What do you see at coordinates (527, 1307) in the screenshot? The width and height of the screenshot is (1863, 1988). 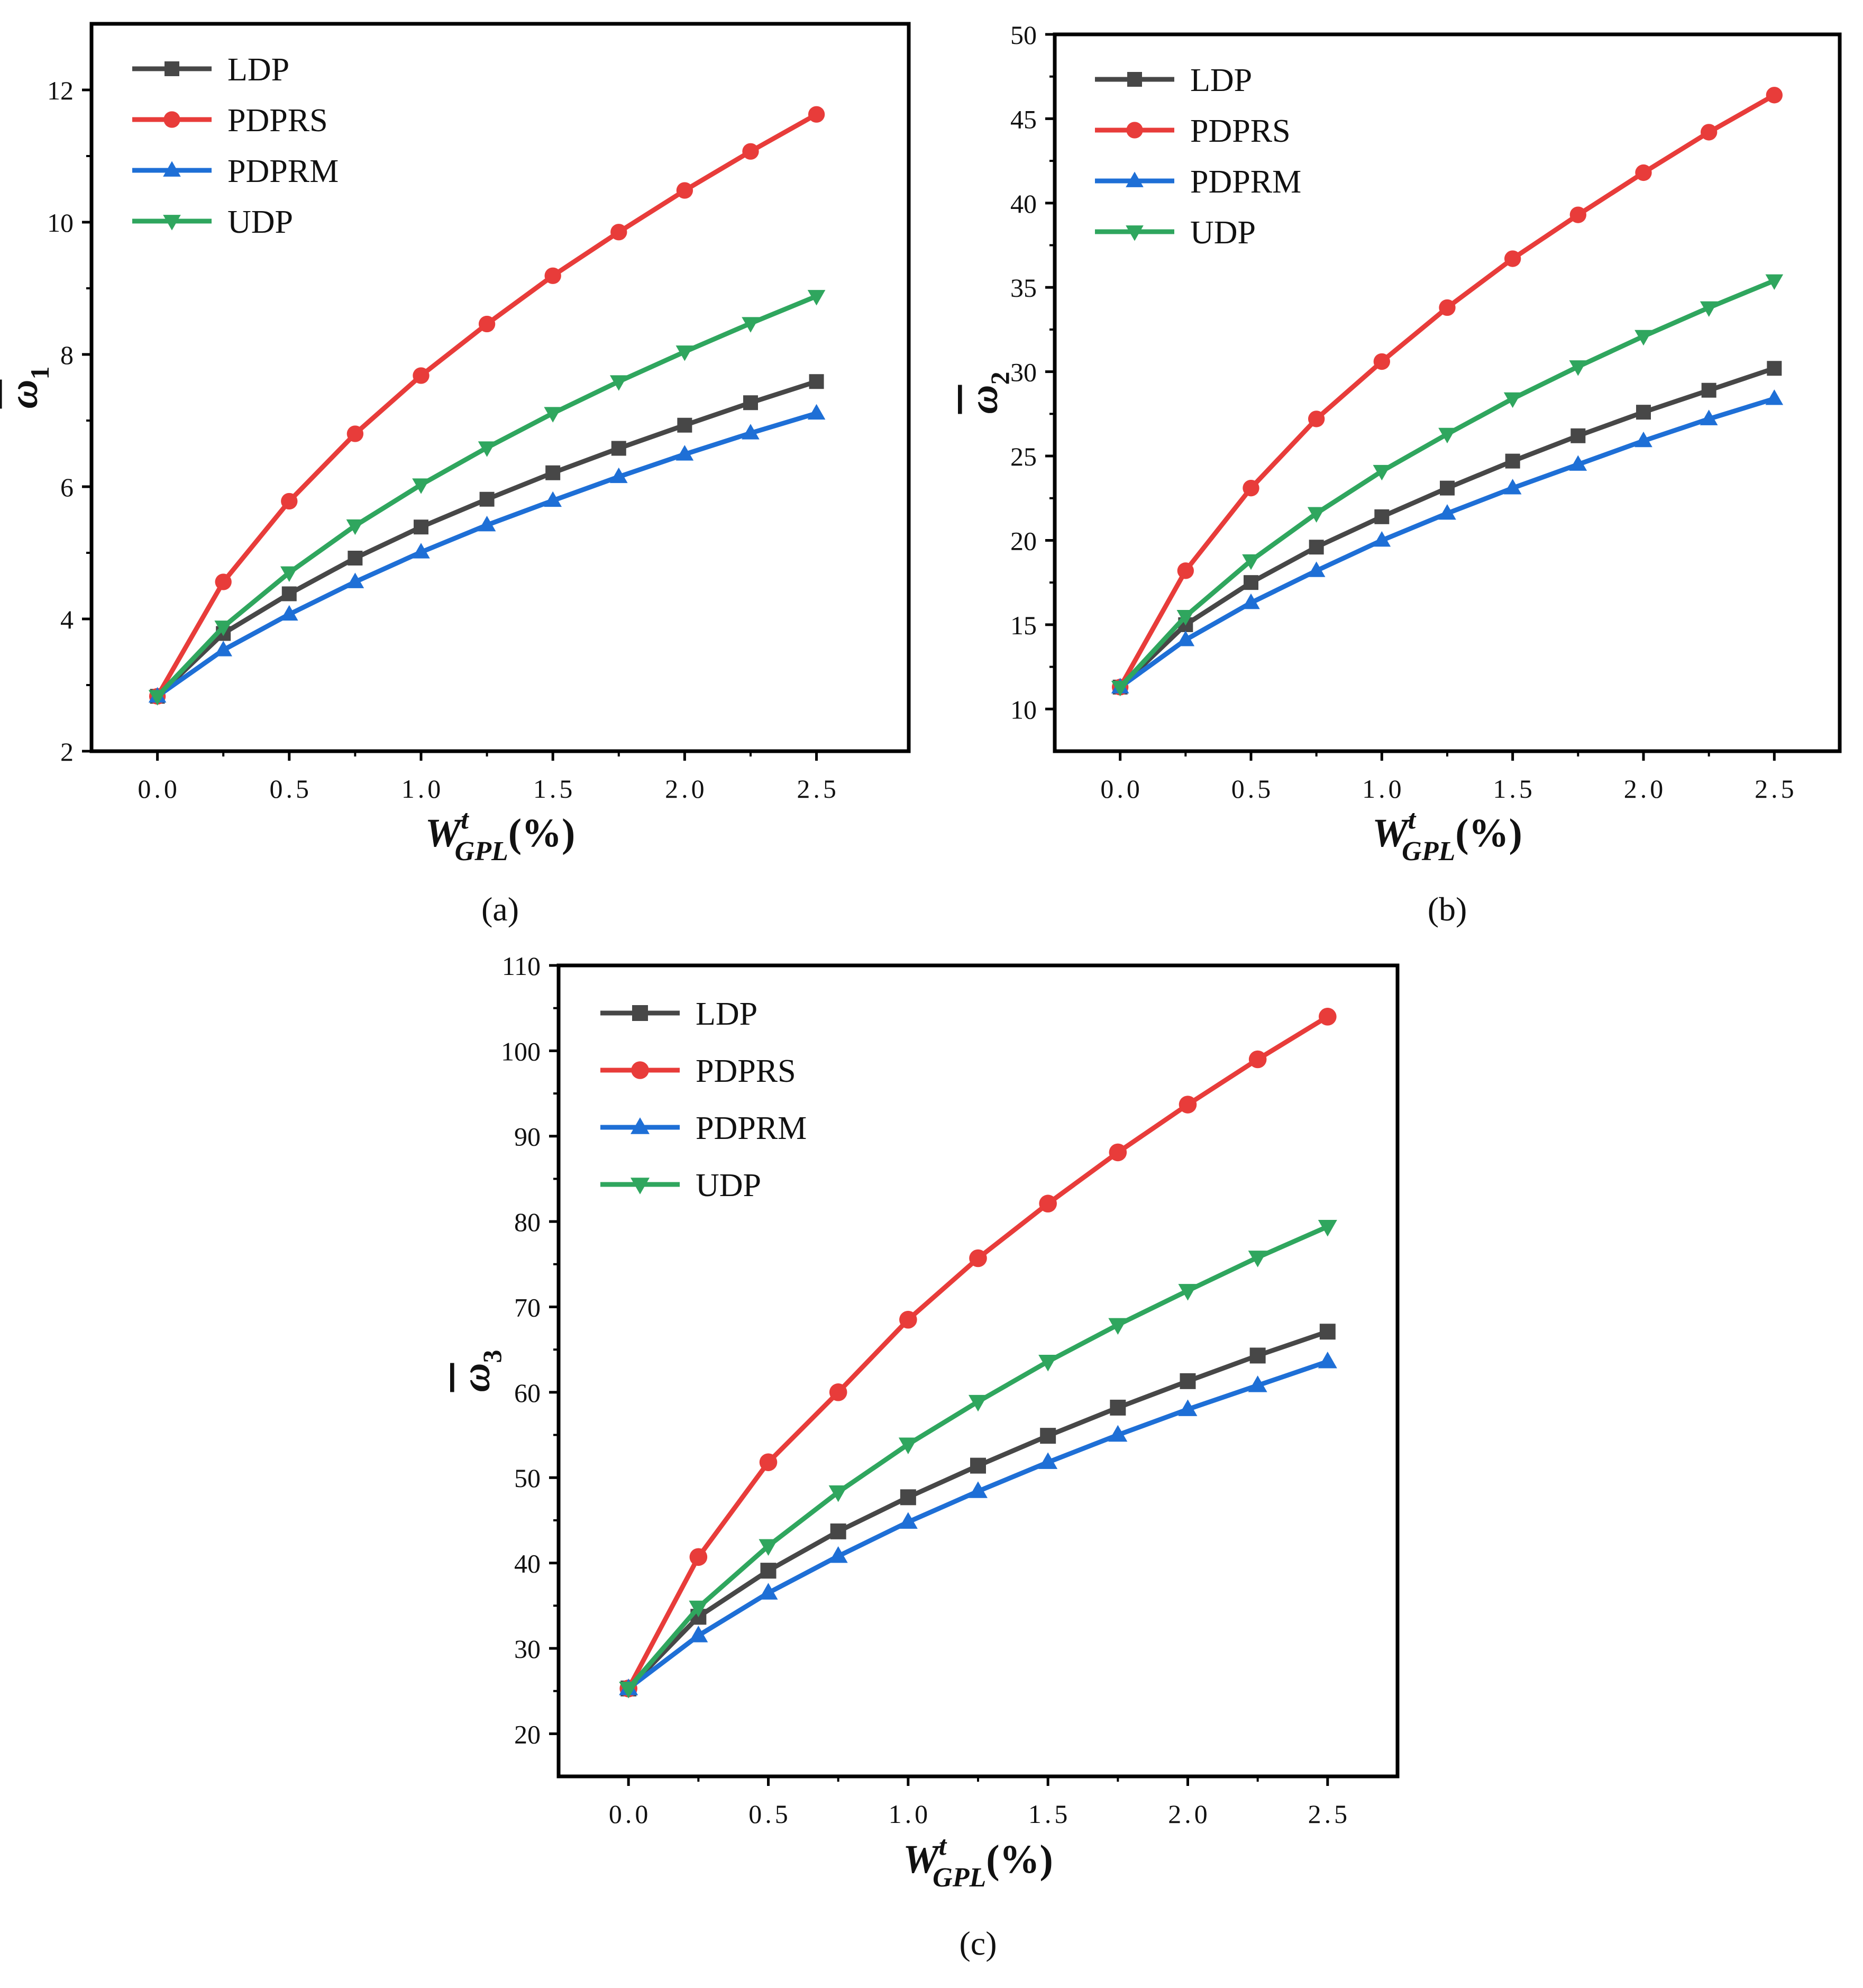 I see `y-tick-label: 70` at bounding box center [527, 1307].